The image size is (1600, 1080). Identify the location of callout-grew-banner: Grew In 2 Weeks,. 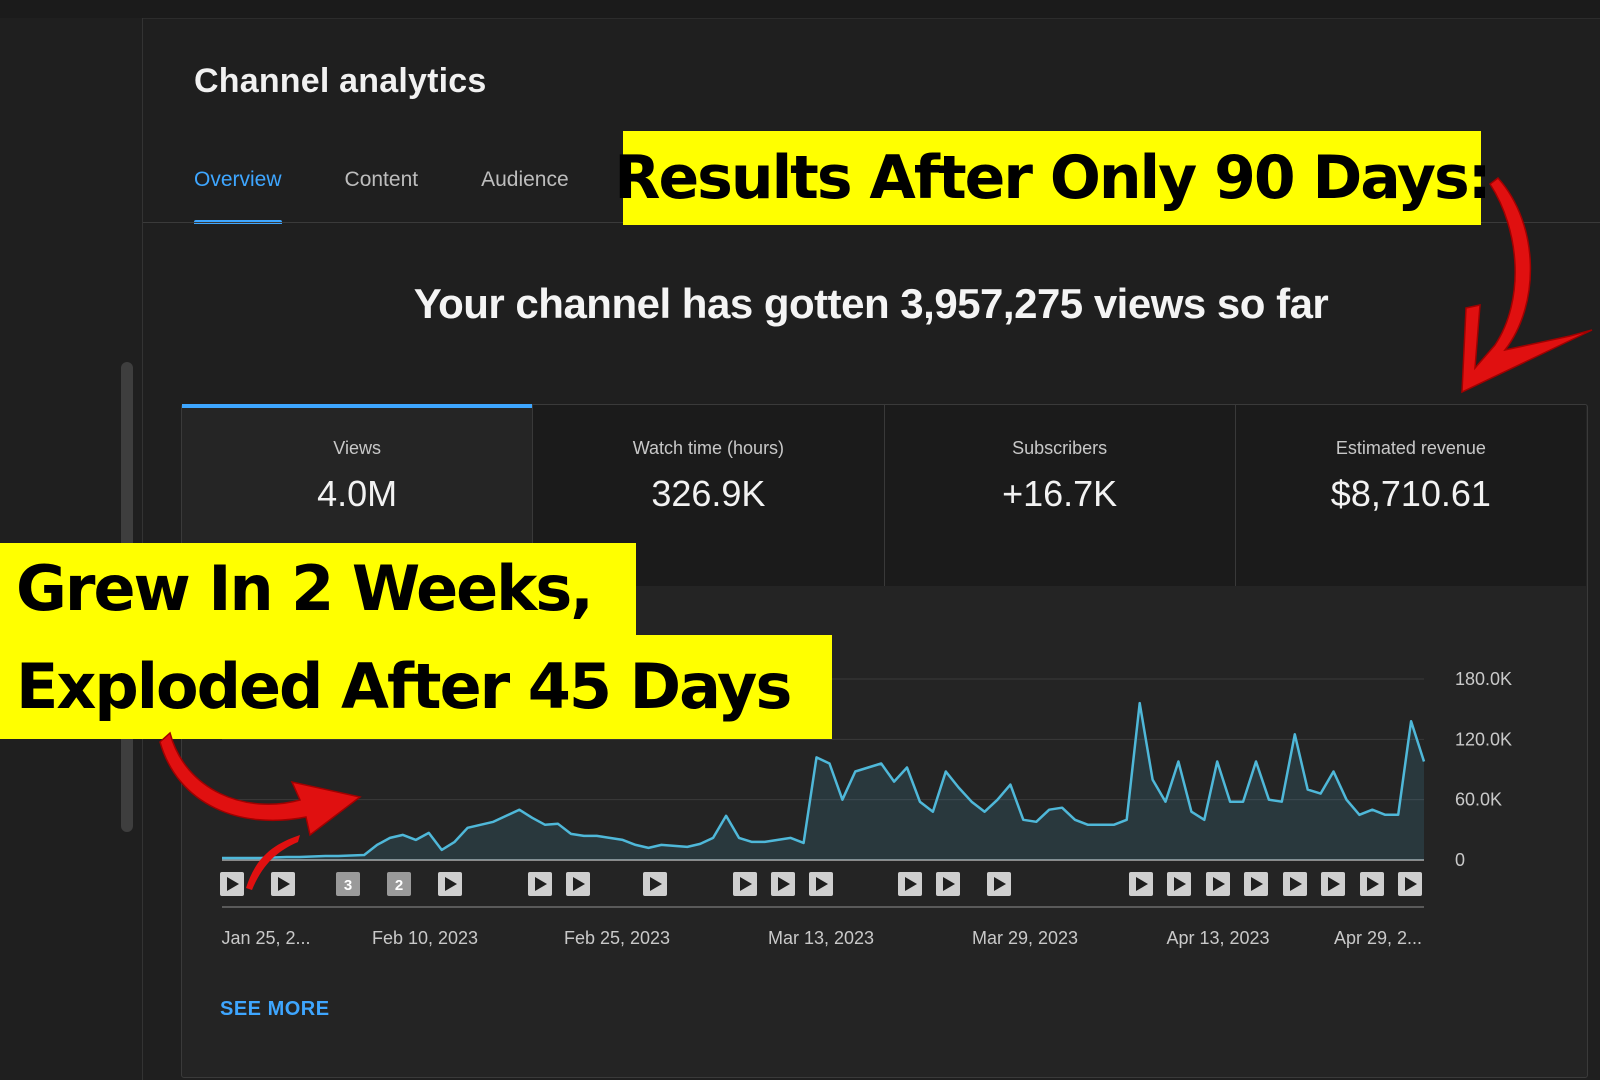
(318, 589).